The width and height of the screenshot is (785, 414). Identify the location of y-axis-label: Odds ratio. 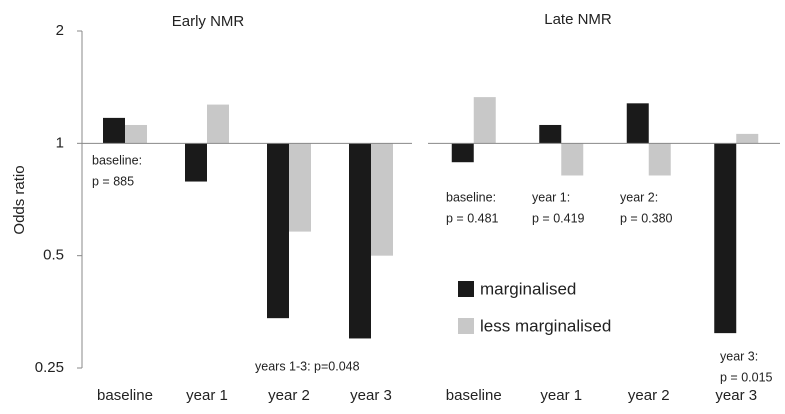
(19, 199).